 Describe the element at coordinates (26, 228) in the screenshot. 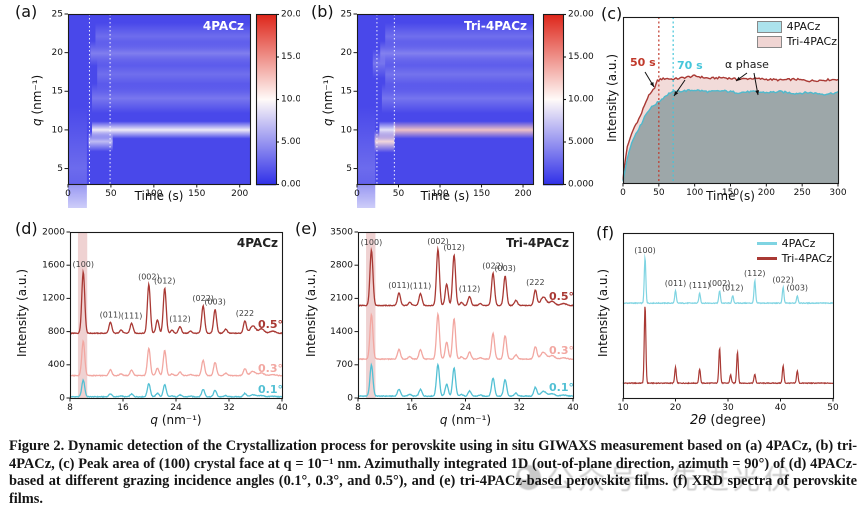

I see `panel-label-d: (d)` at that location.